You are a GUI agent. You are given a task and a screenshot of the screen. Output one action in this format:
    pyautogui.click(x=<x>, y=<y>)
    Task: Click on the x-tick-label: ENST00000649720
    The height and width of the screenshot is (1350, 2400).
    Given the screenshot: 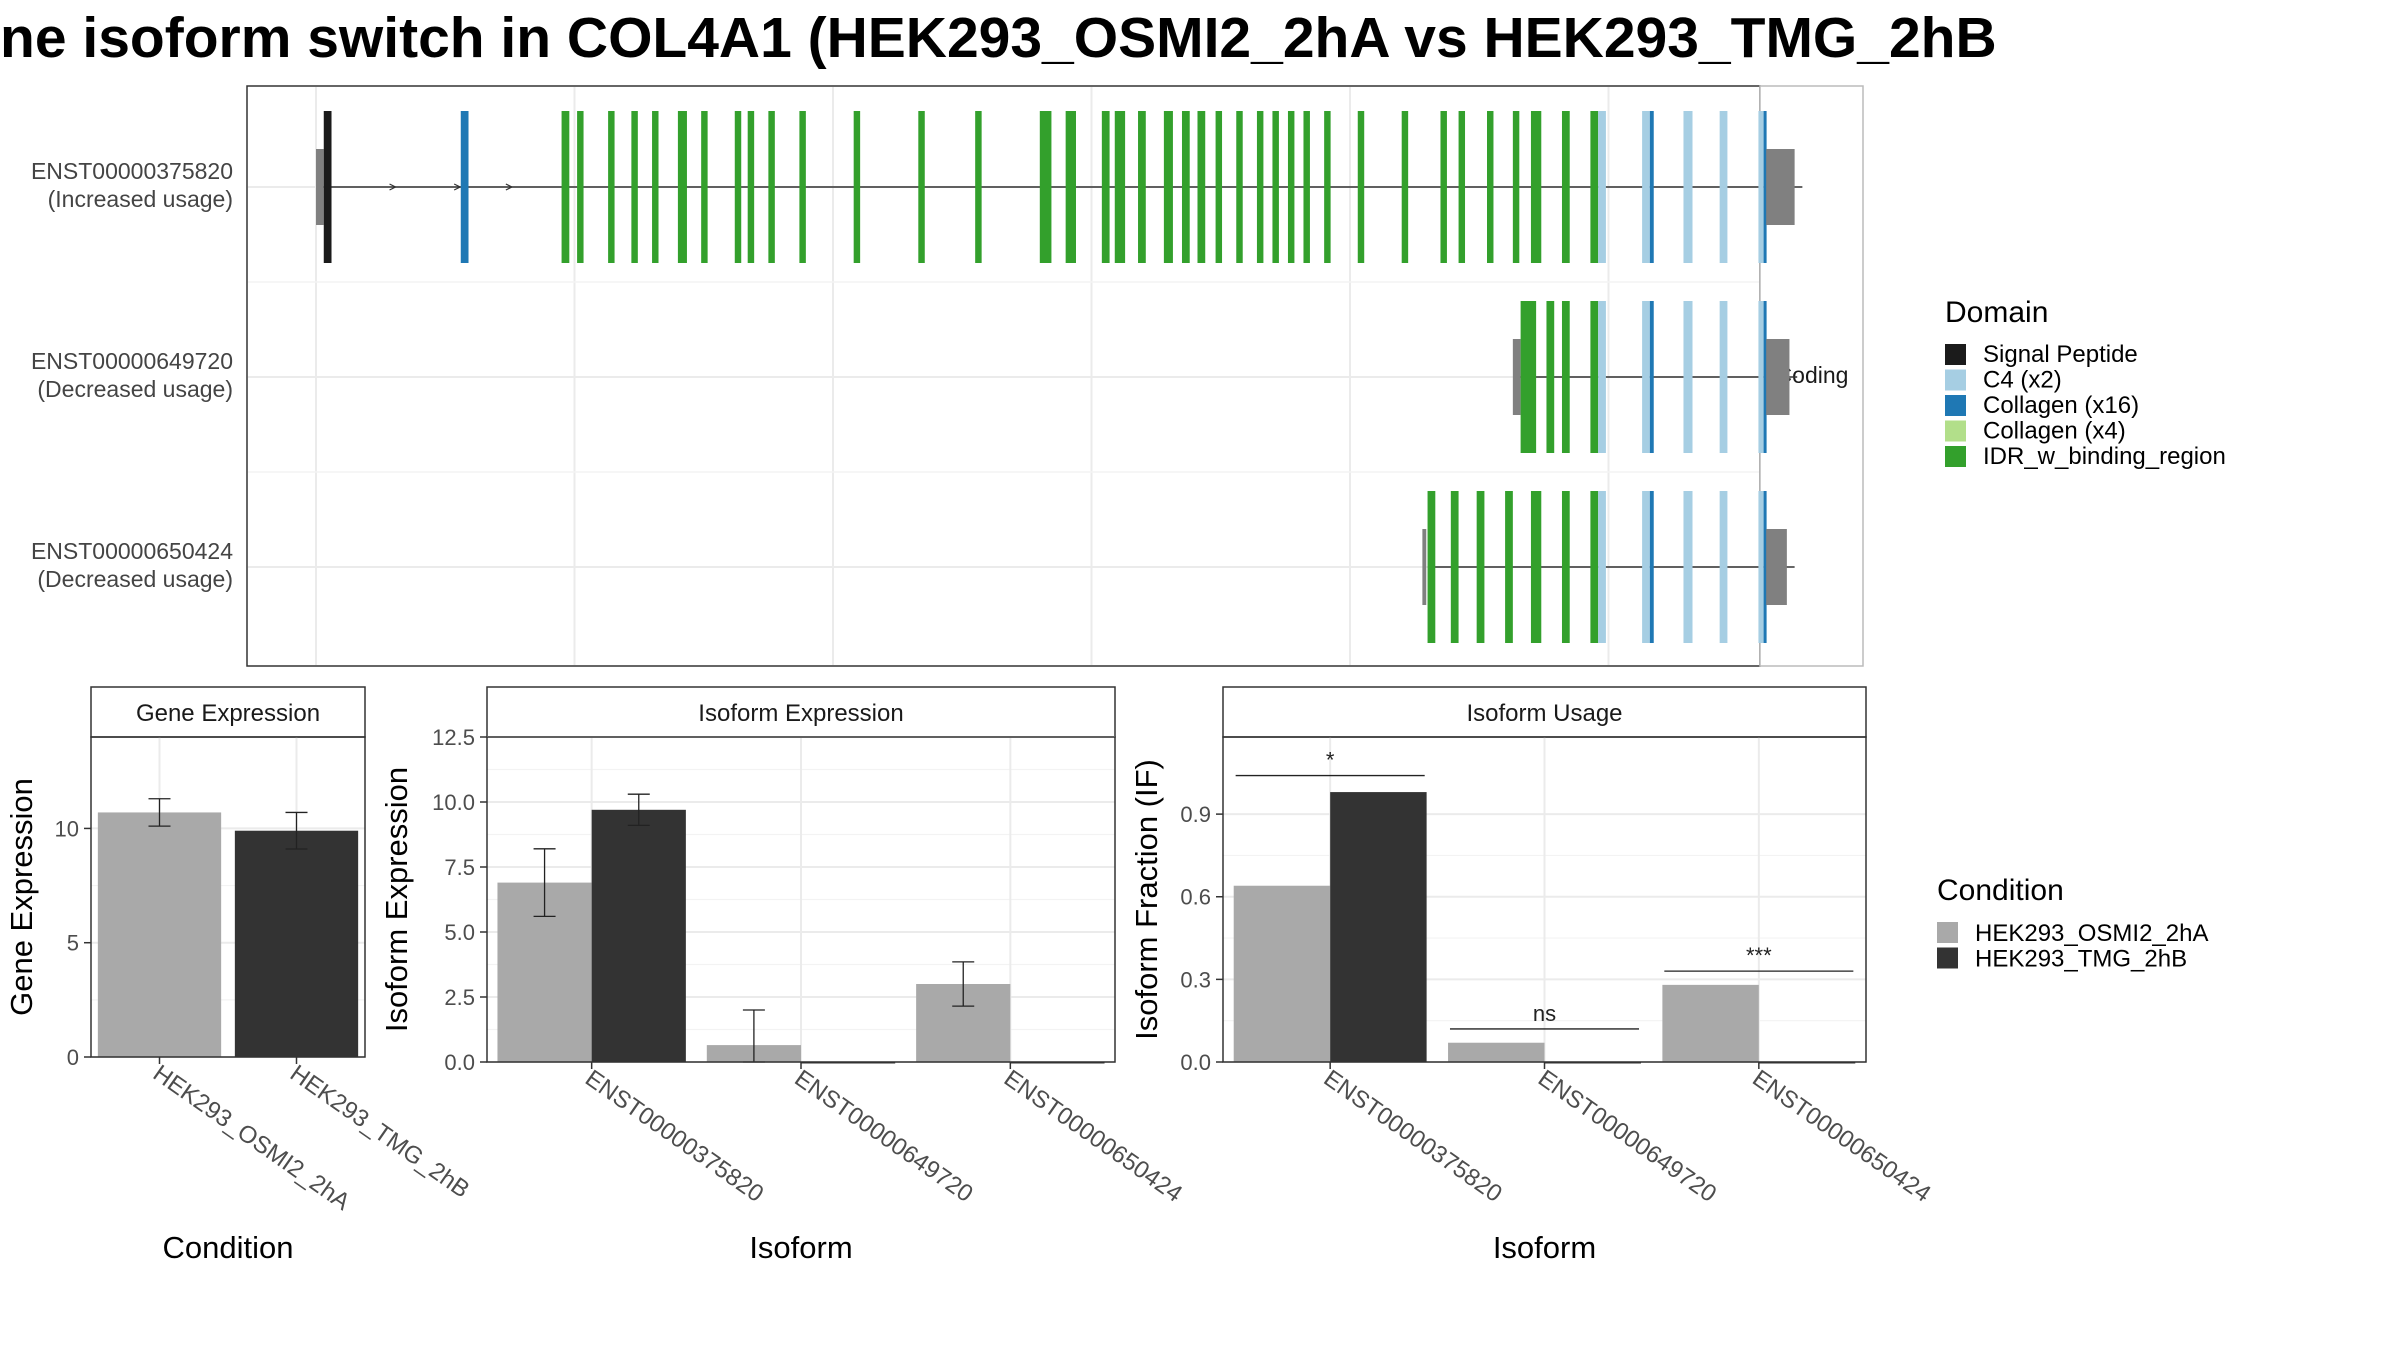 What is the action you would take?
    pyautogui.click(x=884, y=1136)
    